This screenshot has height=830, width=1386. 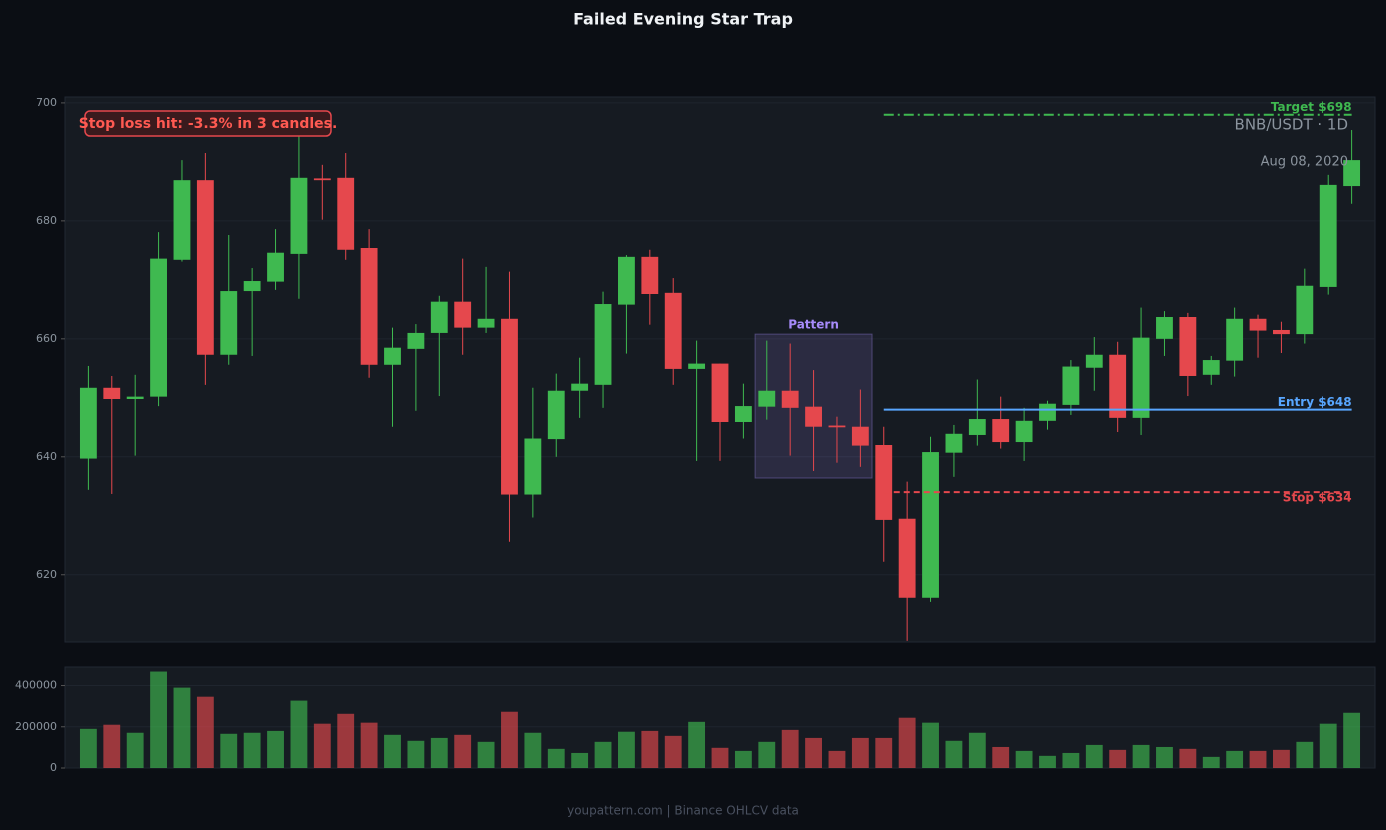 What do you see at coordinates (1291, 125) in the screenshot?
I see `symbol: BNB/USDT · 1D` at bounding box center [1291, 125].